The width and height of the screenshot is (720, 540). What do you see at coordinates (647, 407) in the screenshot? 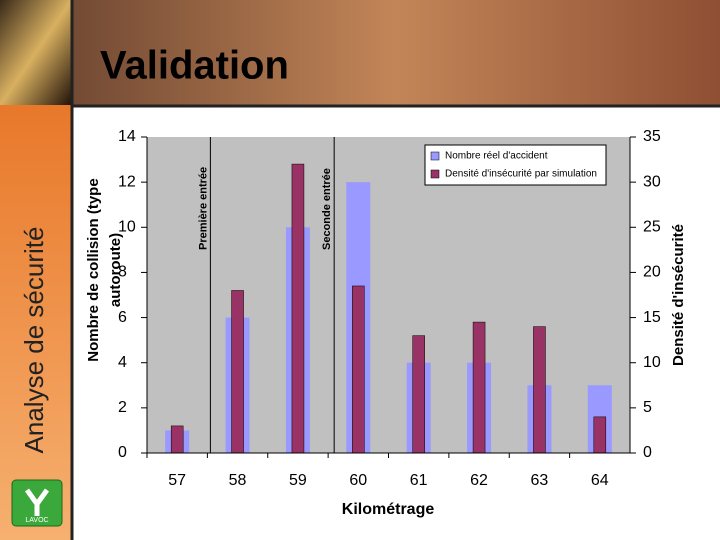
I see `y2-tick-label: 5` at bounding box center [647, 407].